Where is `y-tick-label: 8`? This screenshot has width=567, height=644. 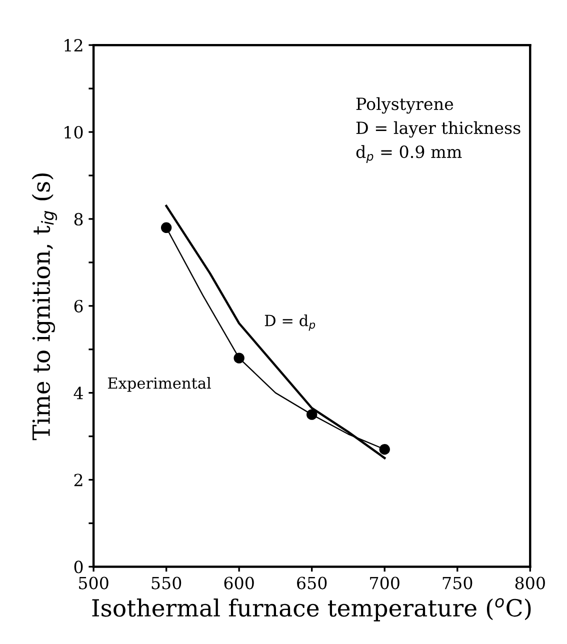
y-tick-label: 8 is located at coordinates (78, 219).